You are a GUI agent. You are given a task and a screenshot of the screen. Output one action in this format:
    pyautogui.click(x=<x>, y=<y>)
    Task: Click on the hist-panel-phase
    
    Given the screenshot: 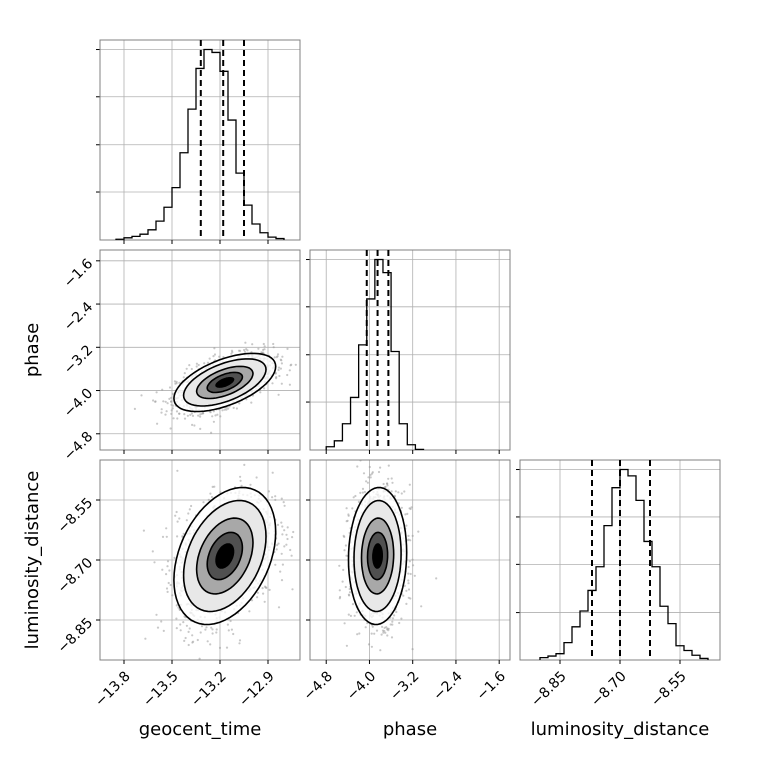 What is the action you would take?
    pyautogui.click(x=408, y=351)
    